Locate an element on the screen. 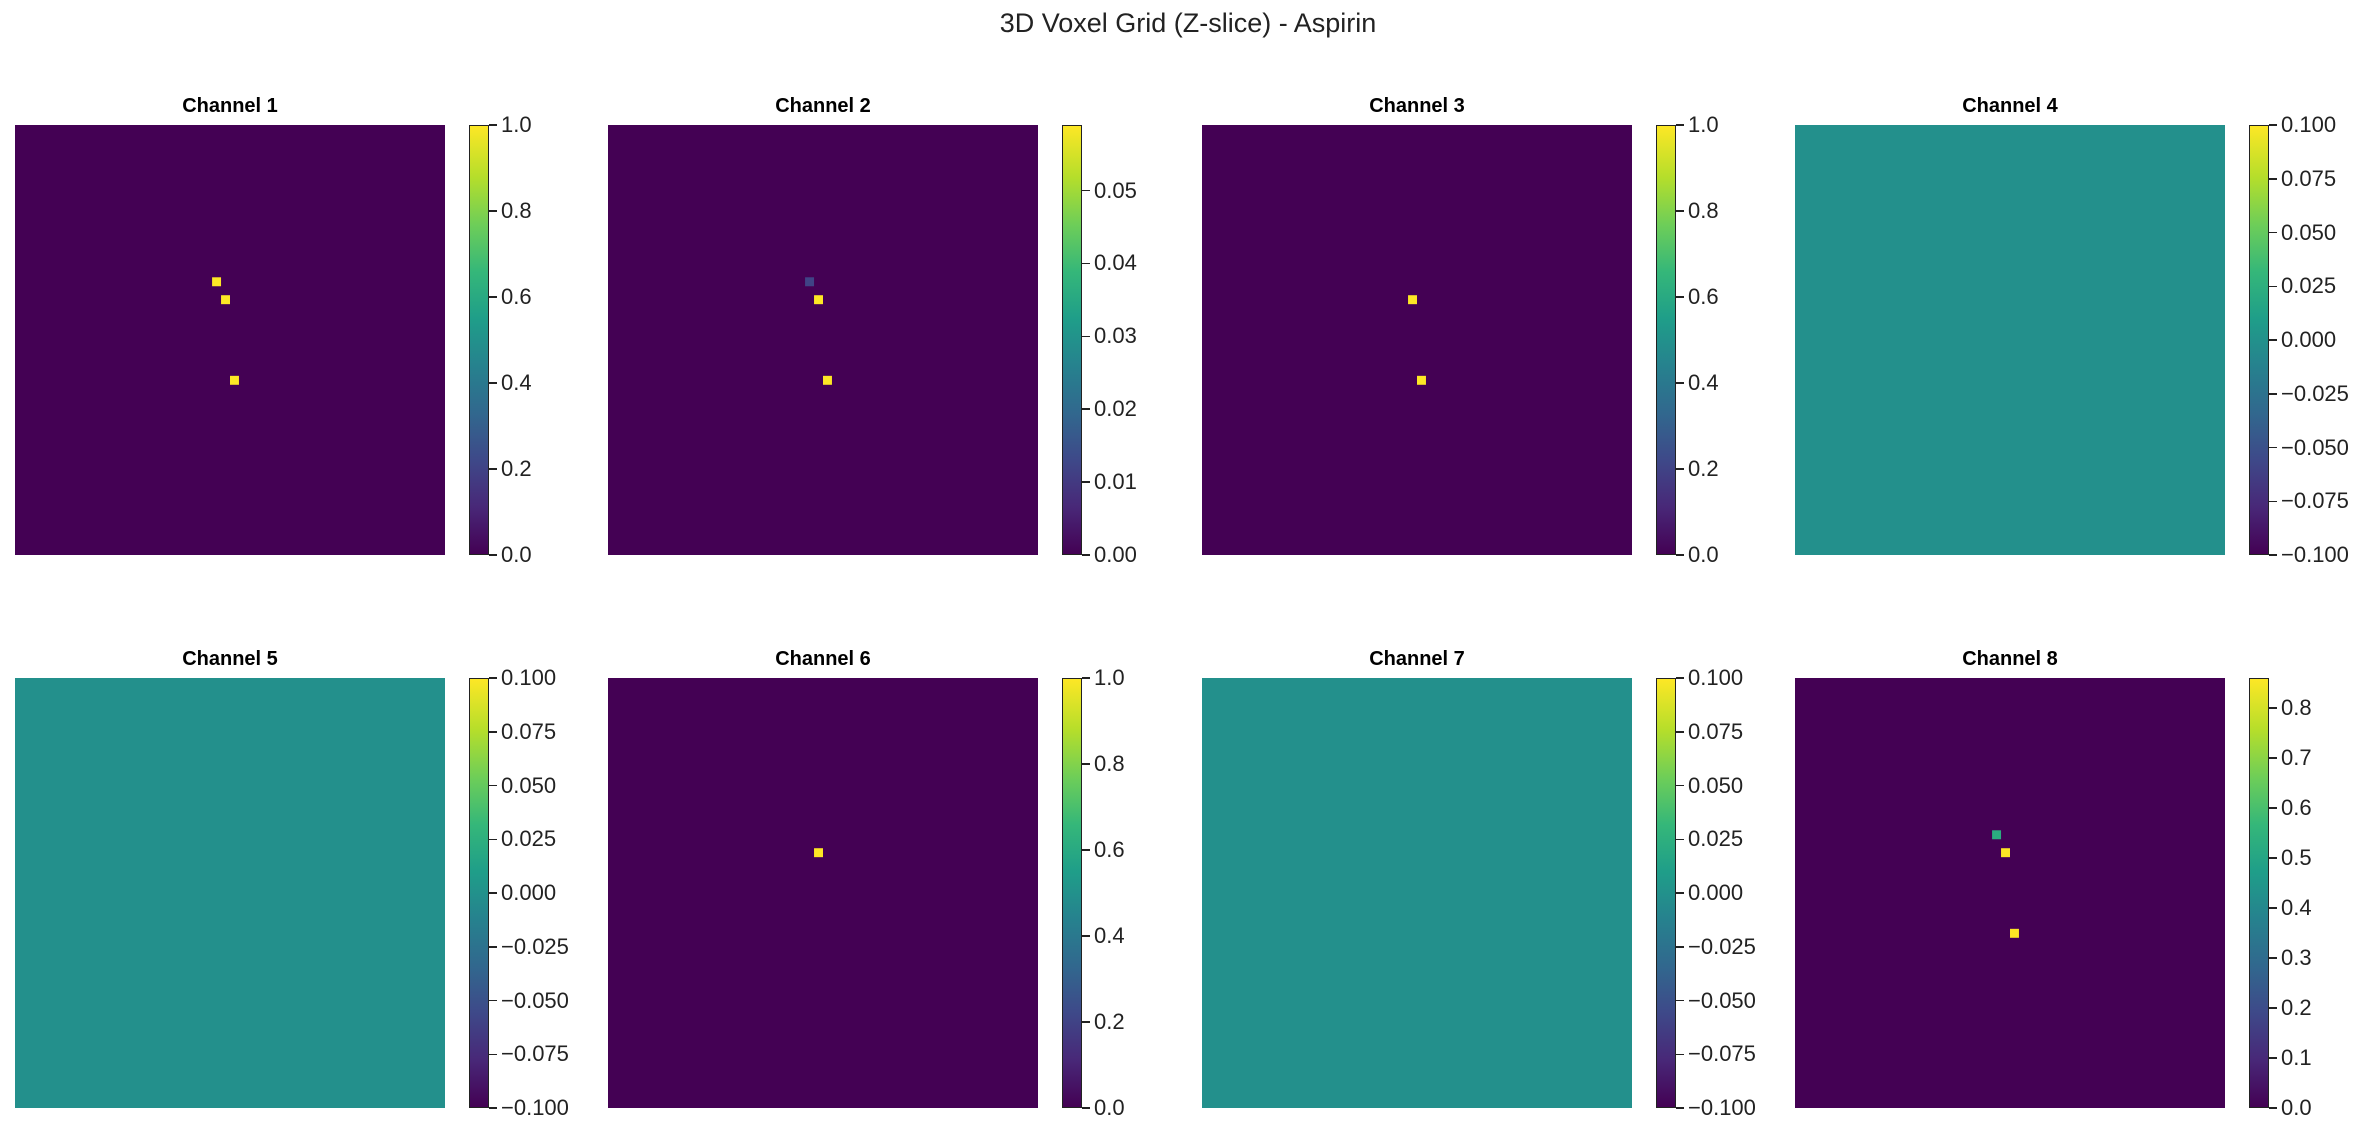 This screenshot has width=2376, height=1140. channel-2-colorbar-tick-label: 0.04 is located at coordinates (1115, 263).